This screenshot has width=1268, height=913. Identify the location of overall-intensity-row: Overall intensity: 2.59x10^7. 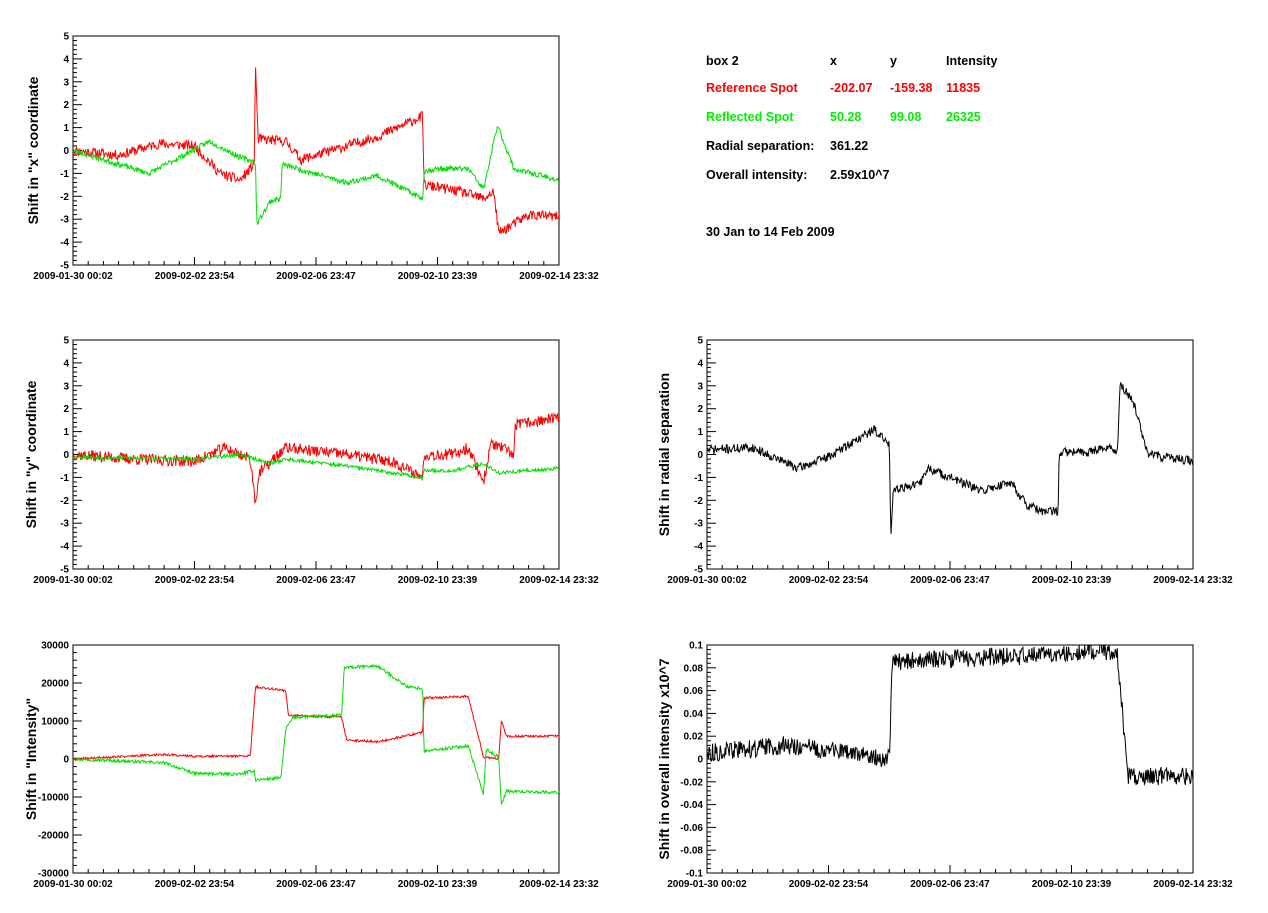
(906, 177).